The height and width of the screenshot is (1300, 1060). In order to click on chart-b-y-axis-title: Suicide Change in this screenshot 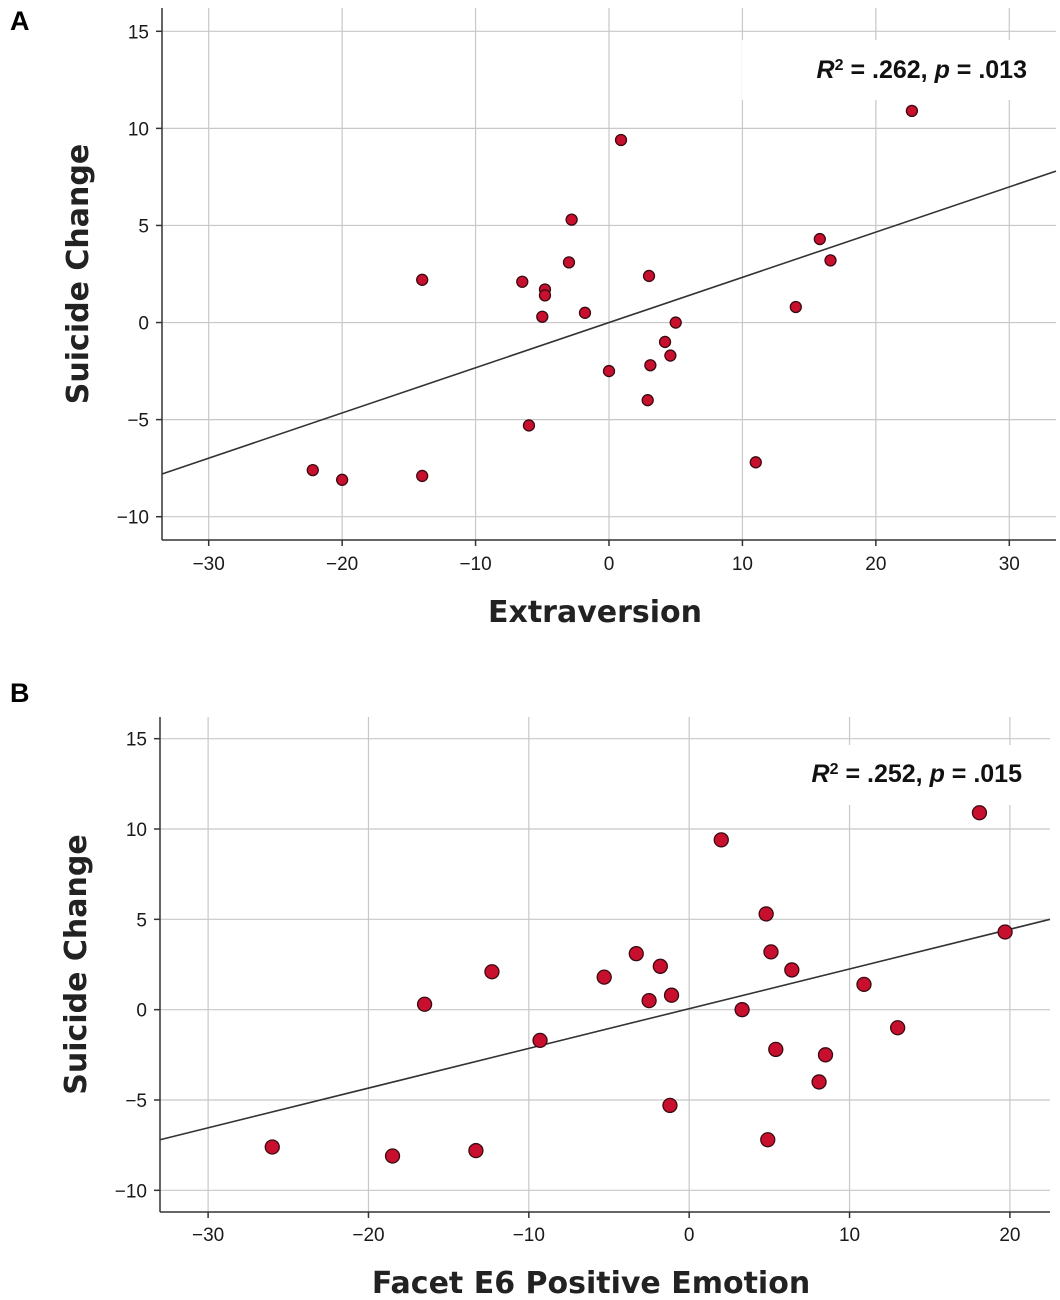, I will do `click(76, 964)`.